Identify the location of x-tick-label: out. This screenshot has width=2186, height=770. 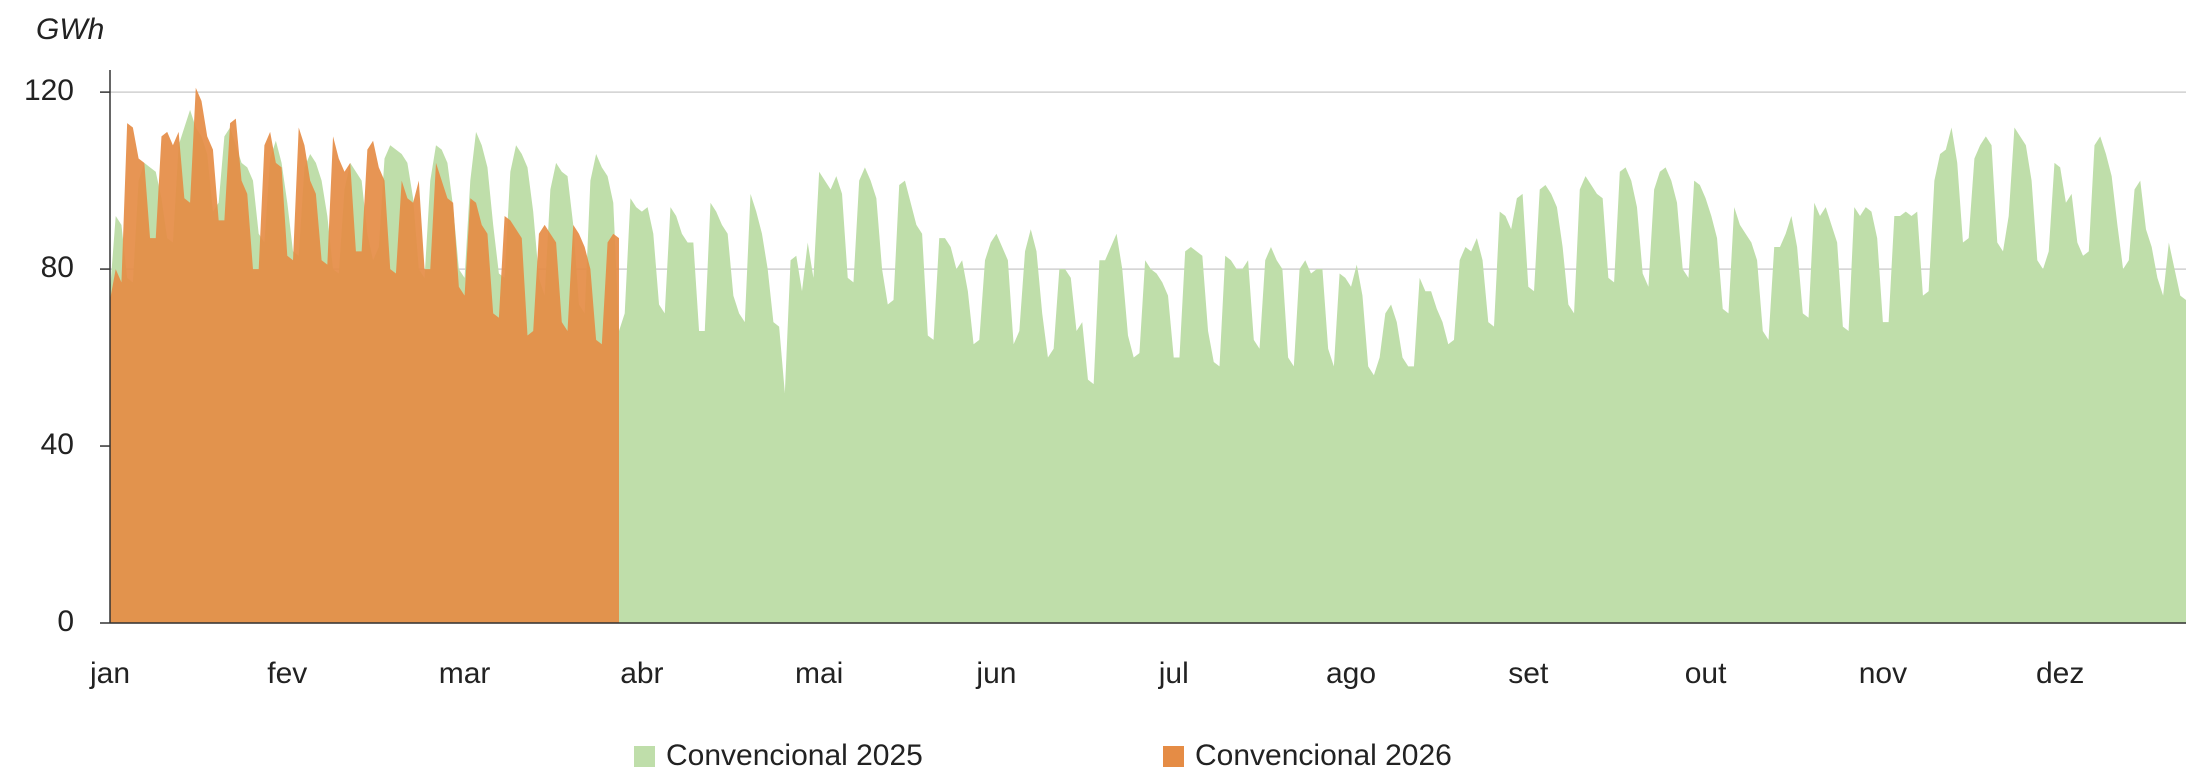
(1706, 673).